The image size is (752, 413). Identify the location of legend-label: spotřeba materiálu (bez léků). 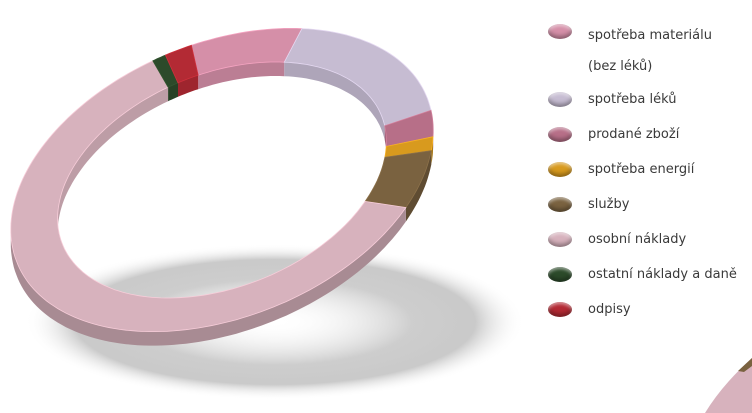
(650, 51).